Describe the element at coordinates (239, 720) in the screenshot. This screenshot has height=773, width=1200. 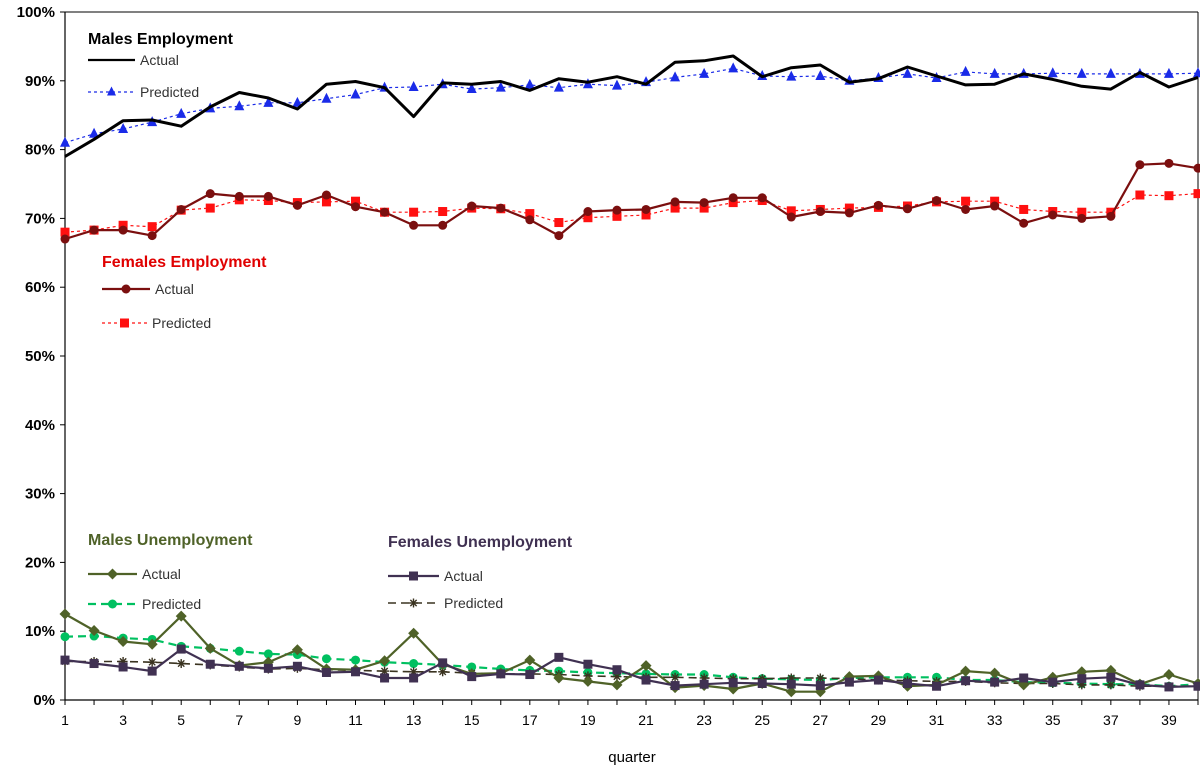
I see `x-tick-label: 7` at that location.